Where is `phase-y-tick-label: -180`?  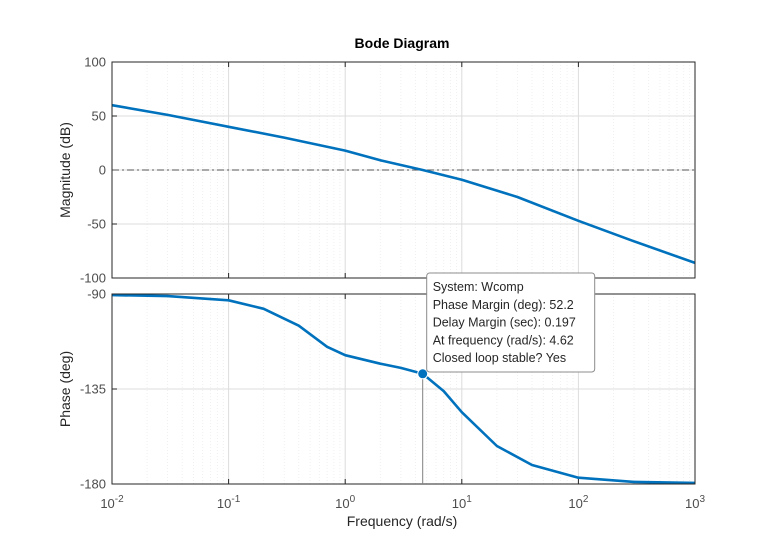 phase-y-tick-label: -180 is located at coordinates (93, 484).